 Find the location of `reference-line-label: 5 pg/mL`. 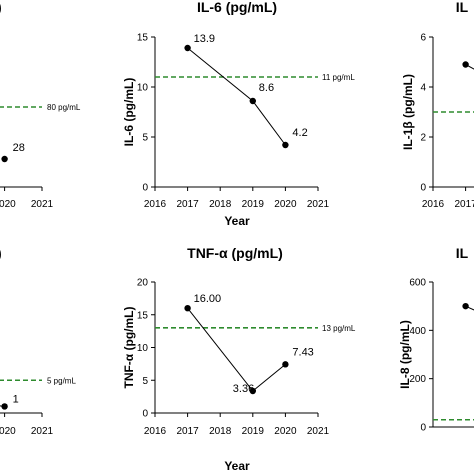

reference-line-label: 5 pg/mL is located at coordinates (61, 380).